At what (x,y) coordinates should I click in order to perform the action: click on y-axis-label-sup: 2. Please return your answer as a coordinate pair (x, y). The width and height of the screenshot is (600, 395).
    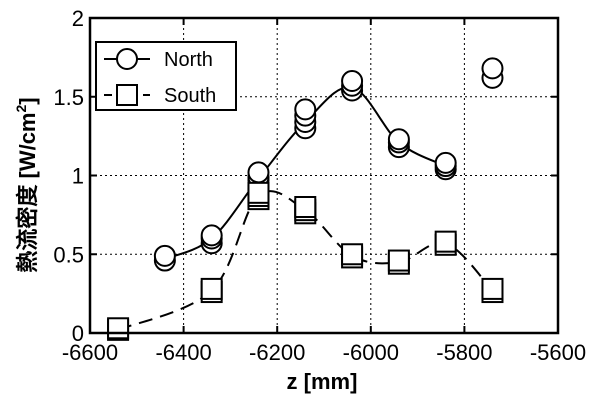
    Looking at the image, I should click on (21, 109).